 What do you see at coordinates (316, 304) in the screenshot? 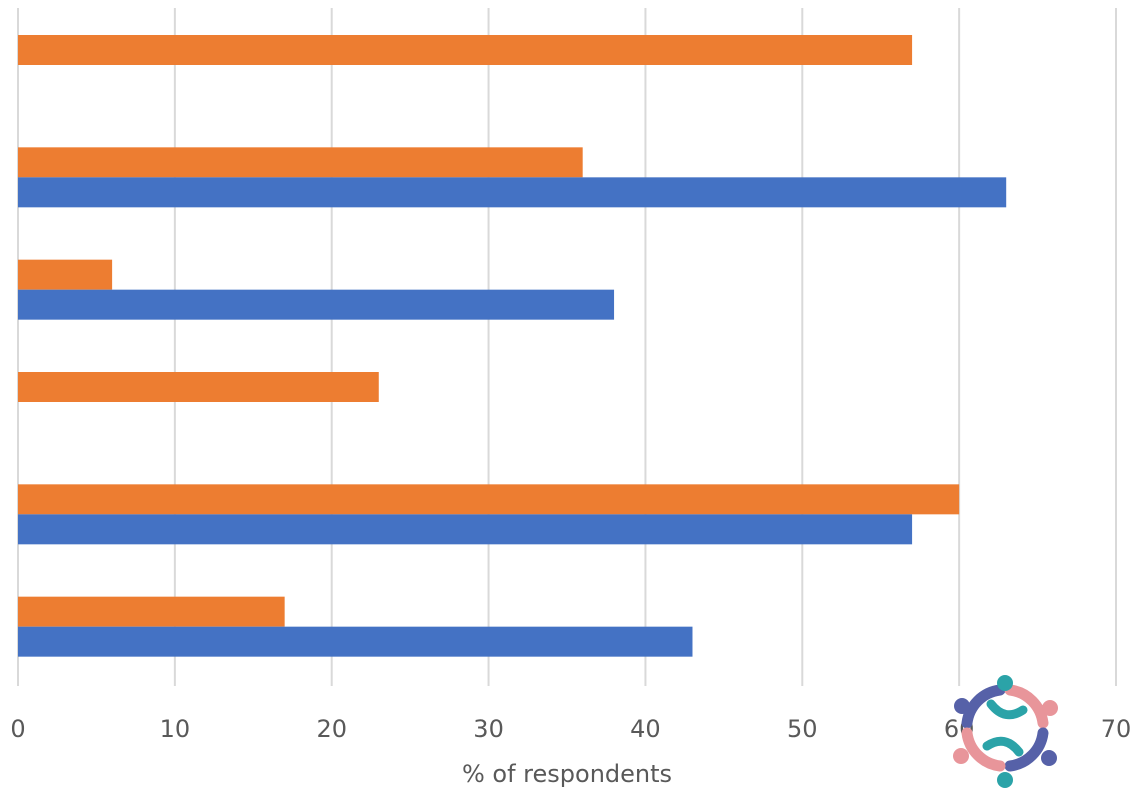
I see `bar-series2-row3` at bounding box center [316, 304].